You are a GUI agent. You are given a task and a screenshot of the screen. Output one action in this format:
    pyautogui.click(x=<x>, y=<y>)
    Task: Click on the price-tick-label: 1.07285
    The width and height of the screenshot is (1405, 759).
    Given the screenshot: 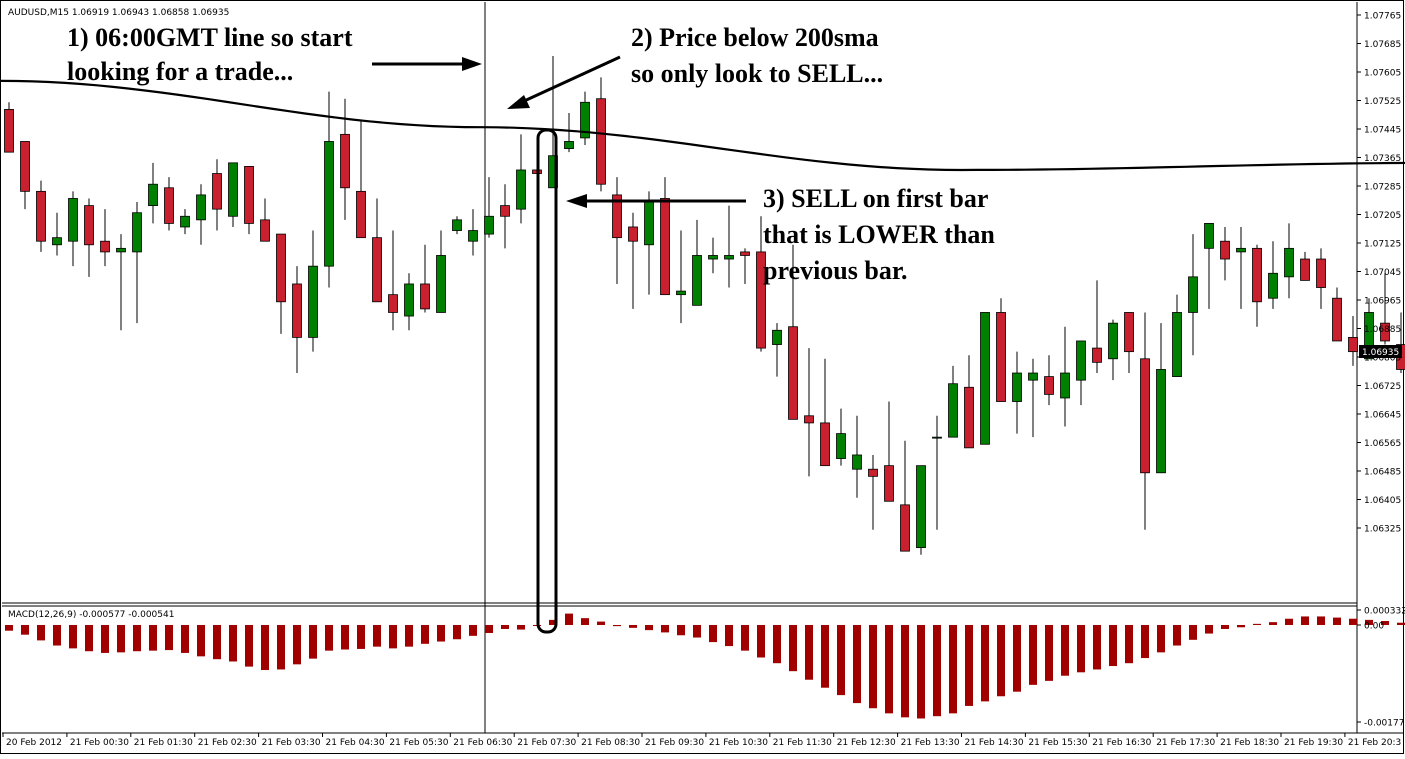 What is the action you would take?
    pyautogui.click(x=1382, y=188)
    